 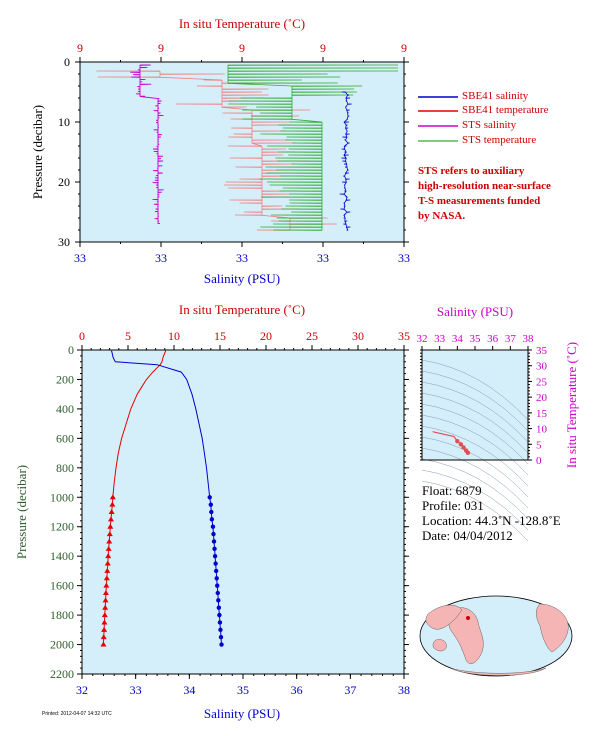 I want to click on temperature-axis-tick-label: 30, so click(x=358, y=336).